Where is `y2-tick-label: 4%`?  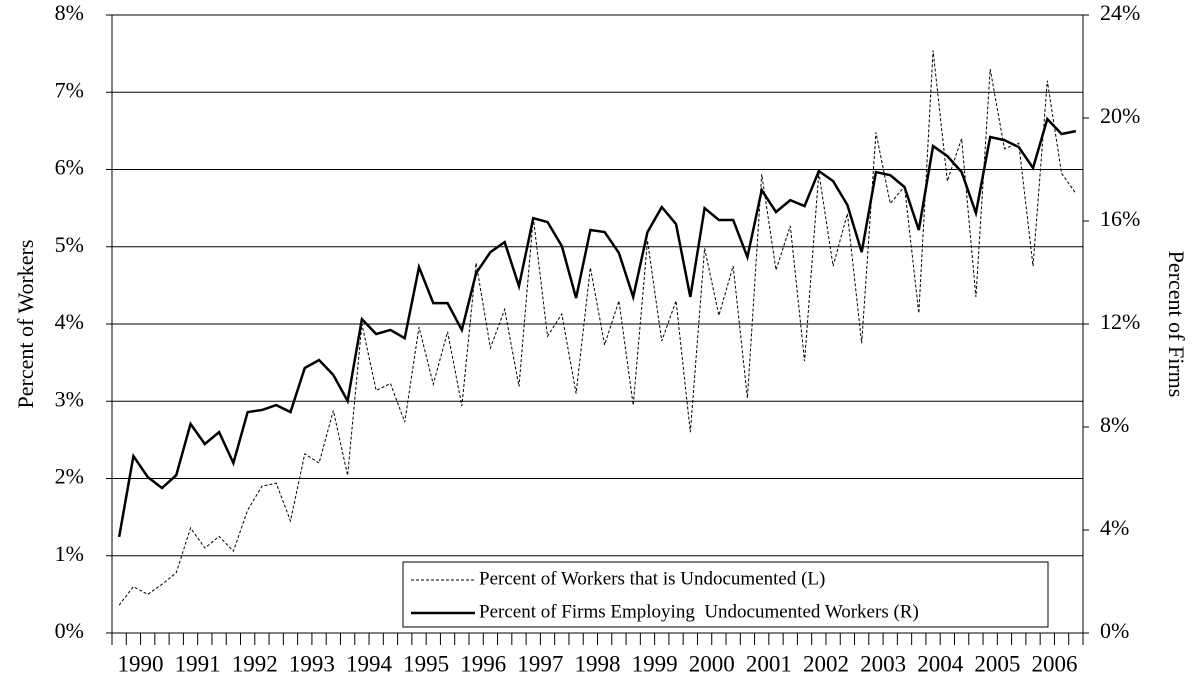 y2-tick-label: 4% is located at coordinates (1114, 527).